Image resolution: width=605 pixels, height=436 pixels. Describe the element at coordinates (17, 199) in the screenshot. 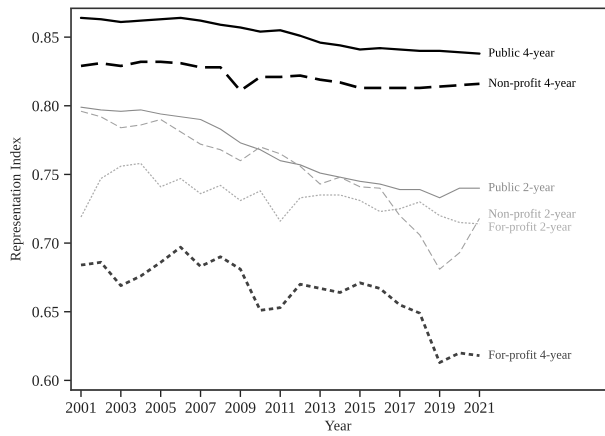

I see `y-axis-title: Representation Index` at that location.